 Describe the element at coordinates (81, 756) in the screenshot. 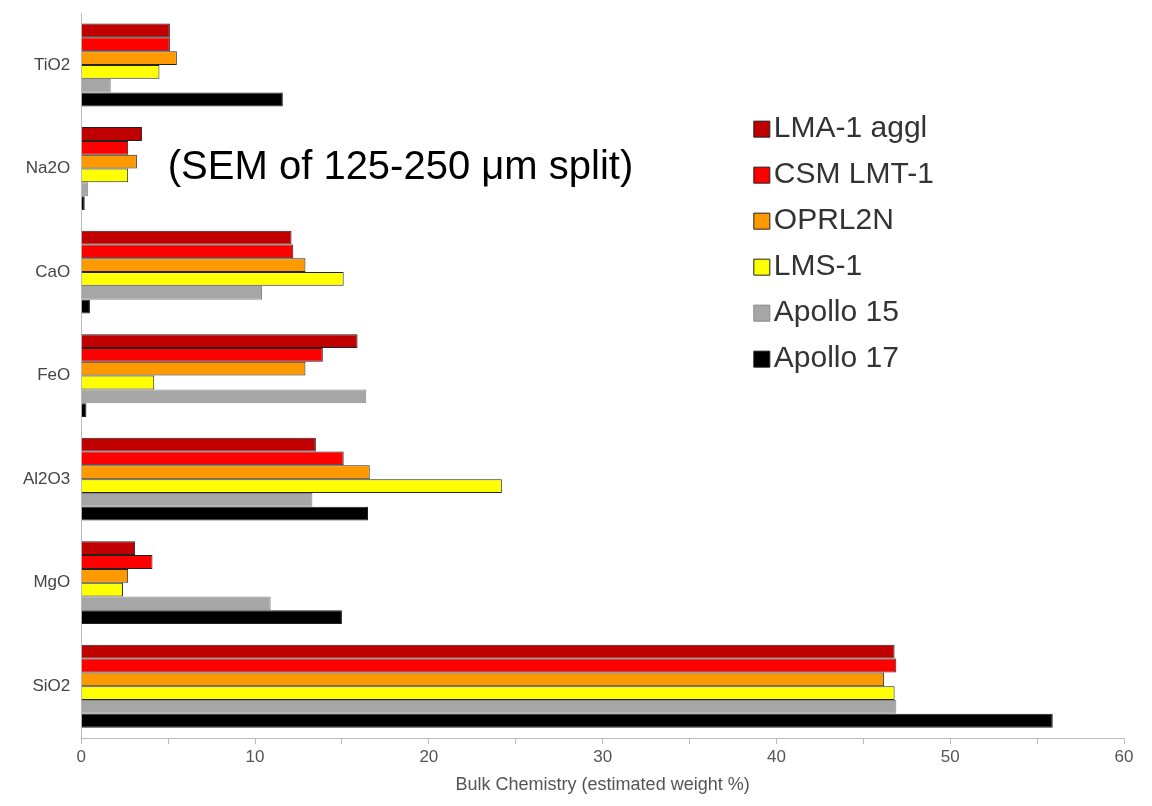

I see `x-tick-label: 0` at that location.